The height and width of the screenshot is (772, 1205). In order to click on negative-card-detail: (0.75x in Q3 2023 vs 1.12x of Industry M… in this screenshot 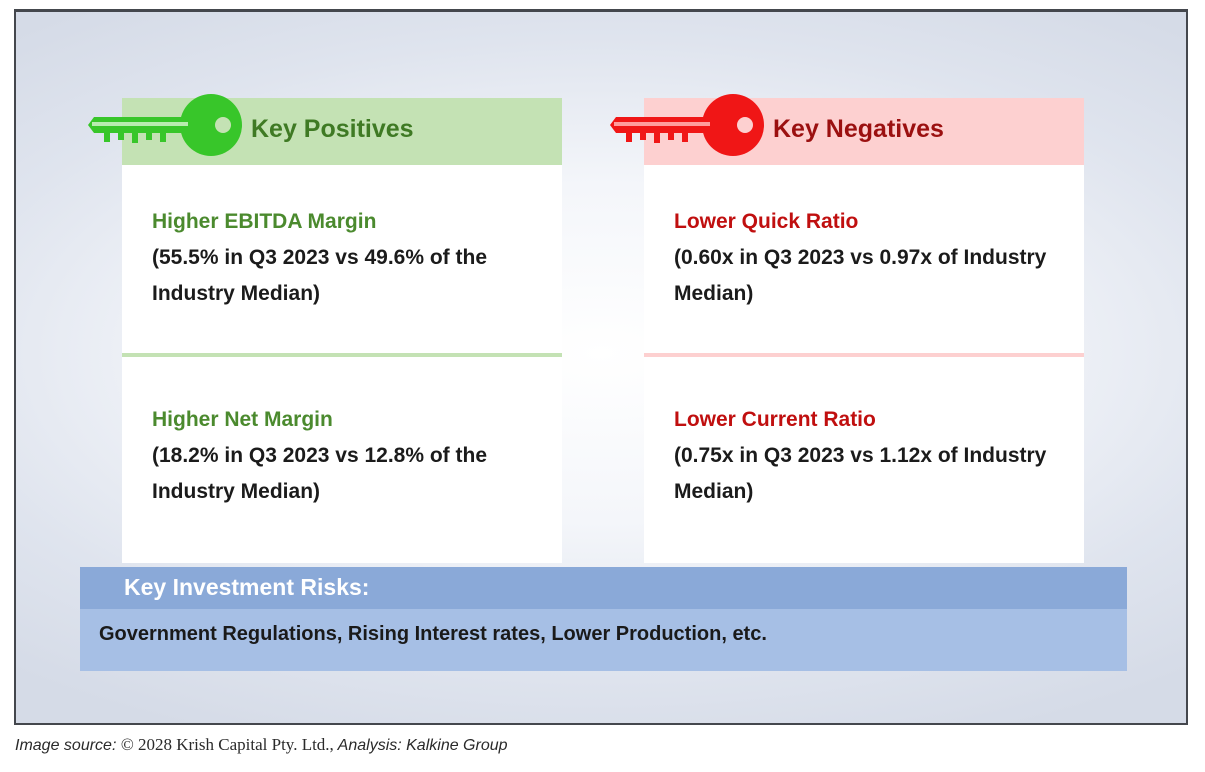, I will do `click(860, 473)`.